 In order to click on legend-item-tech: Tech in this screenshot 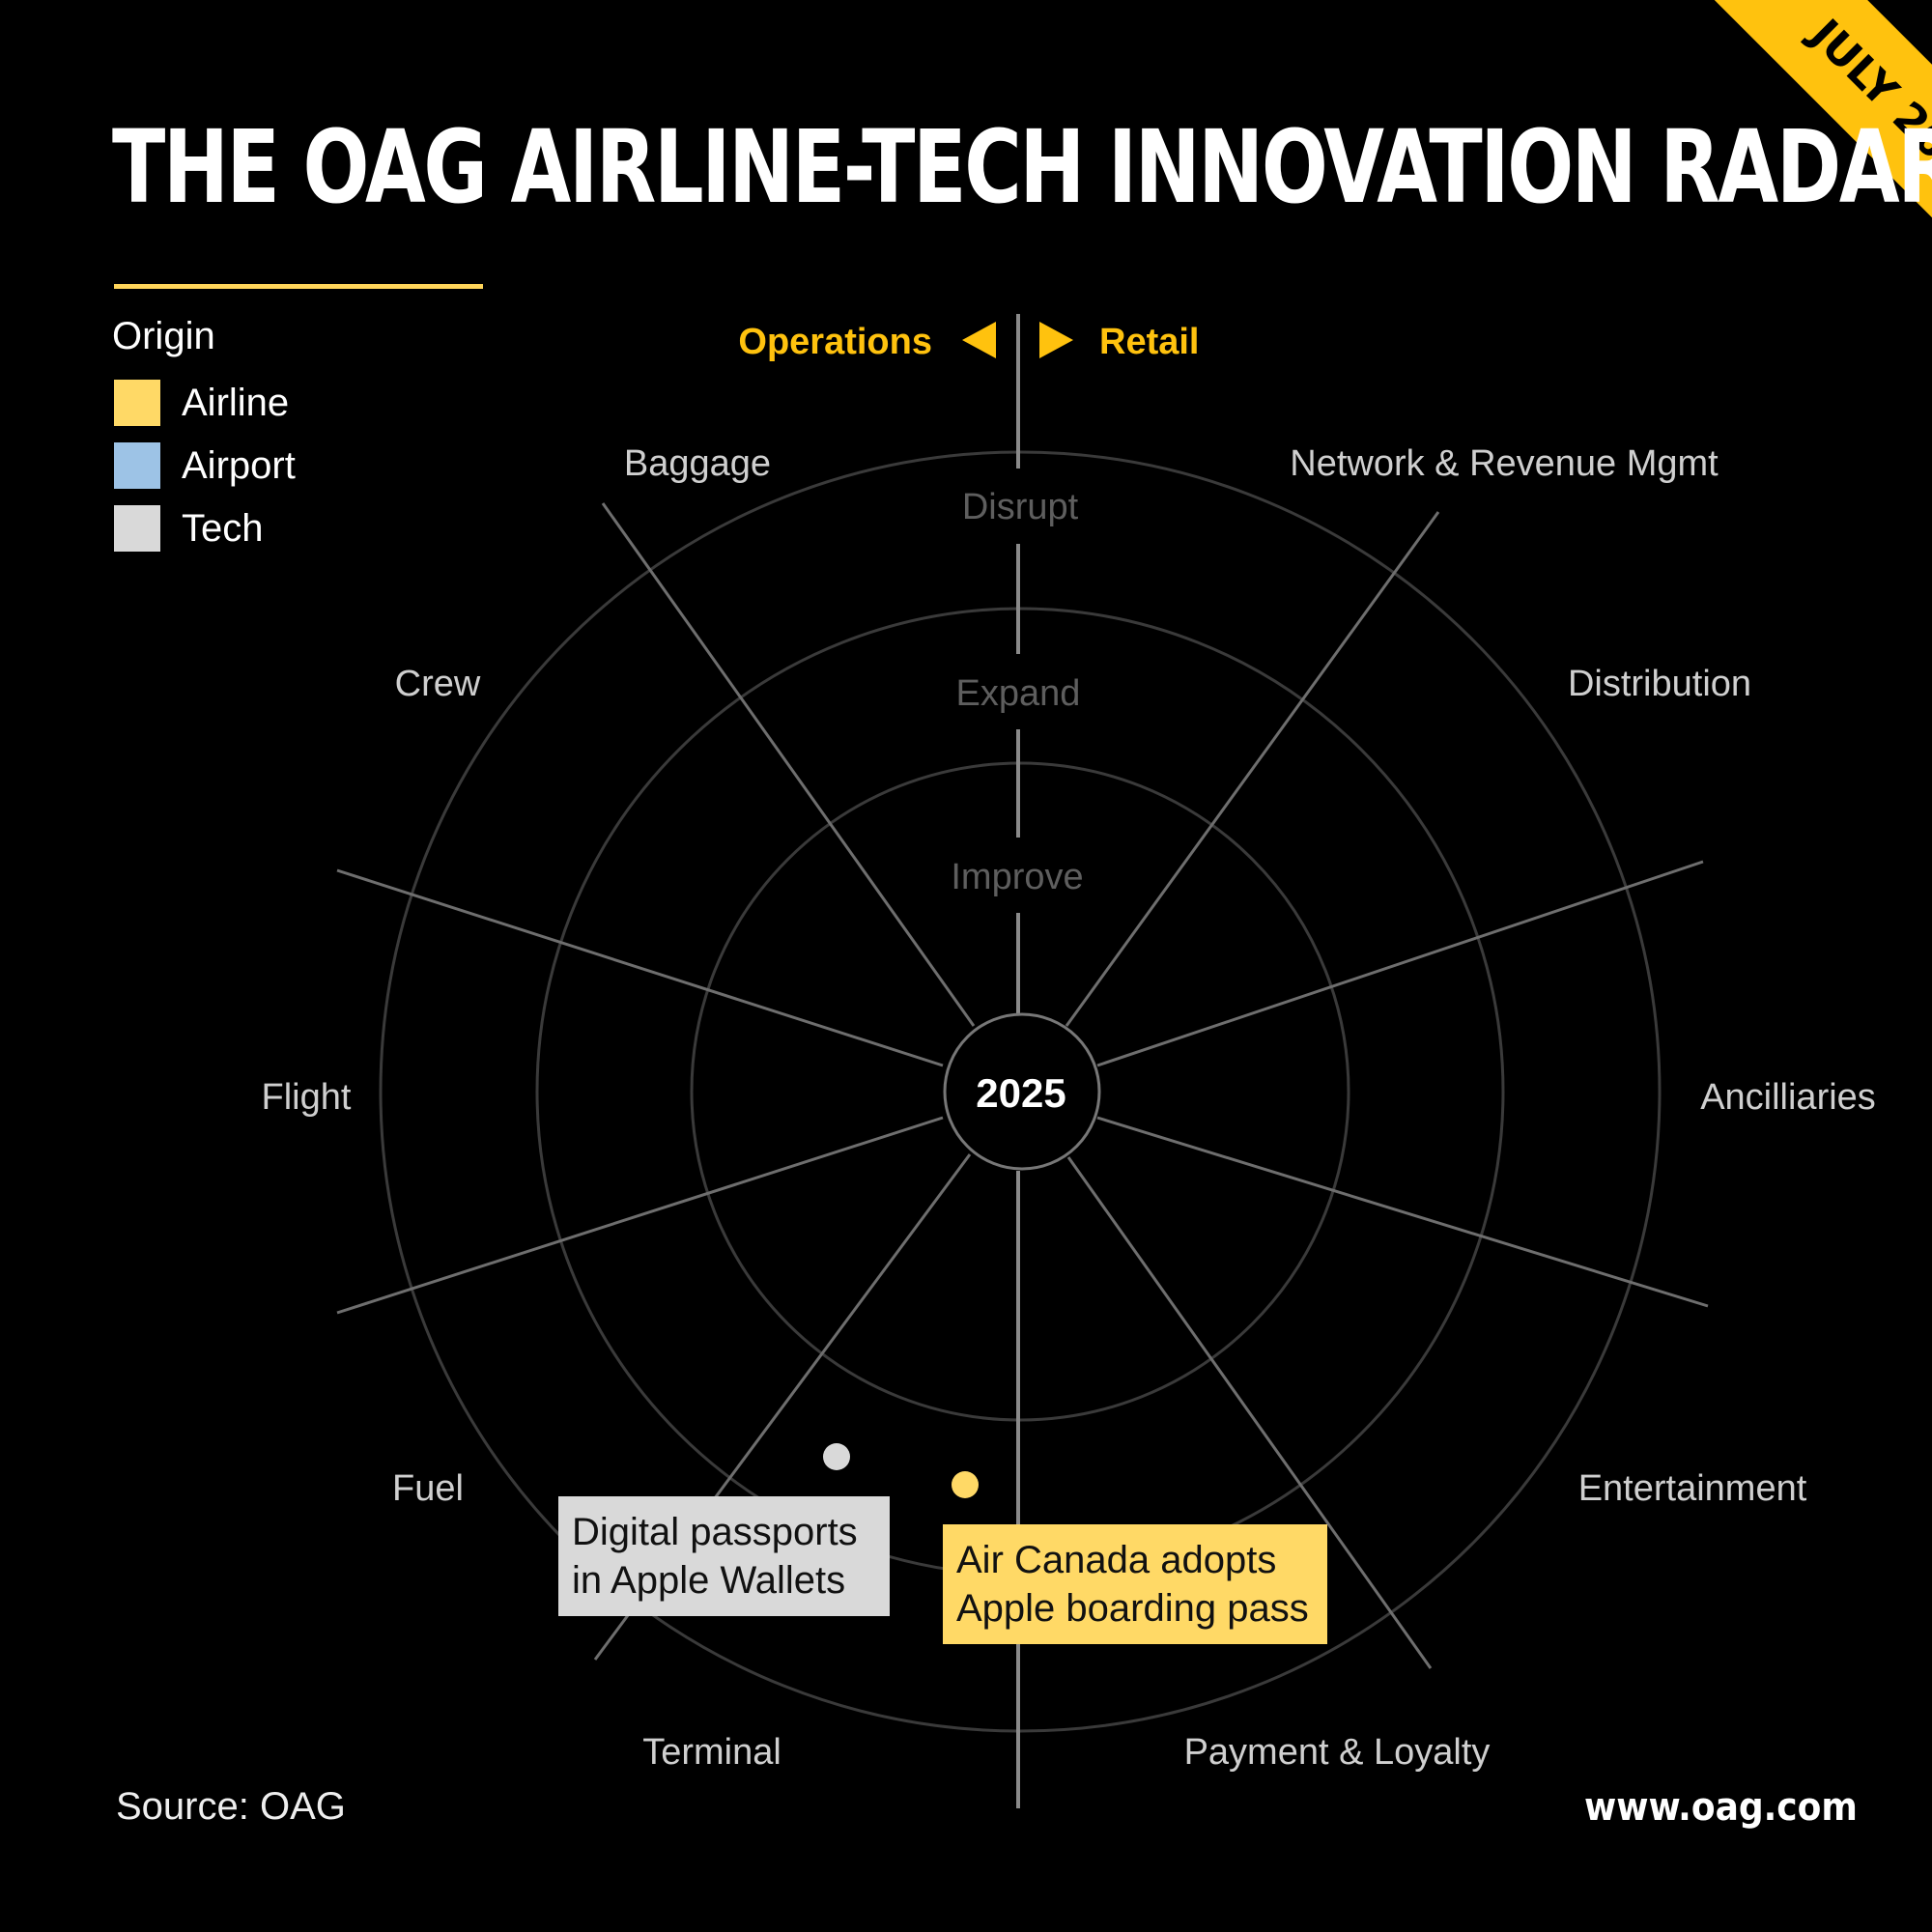, I will do `click(189, 528)`.